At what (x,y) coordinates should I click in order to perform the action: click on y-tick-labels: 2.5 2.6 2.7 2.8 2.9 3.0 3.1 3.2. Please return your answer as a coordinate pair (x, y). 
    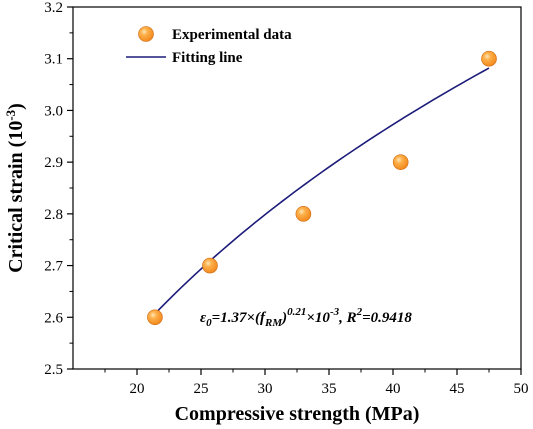
    Looking at the image, I should click on (53, 189).